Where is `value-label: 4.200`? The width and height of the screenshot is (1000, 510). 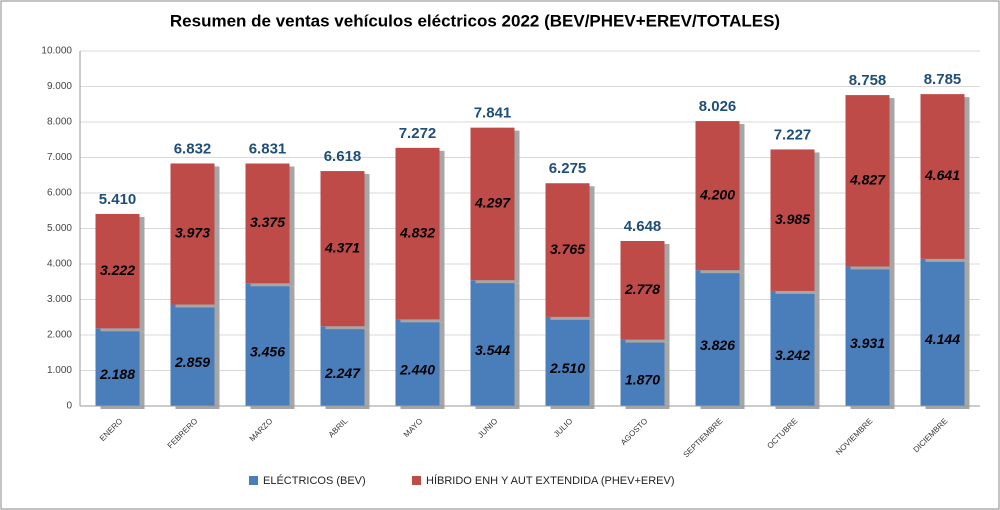 value-label: 4.200 is located at coordinates (717, 194).